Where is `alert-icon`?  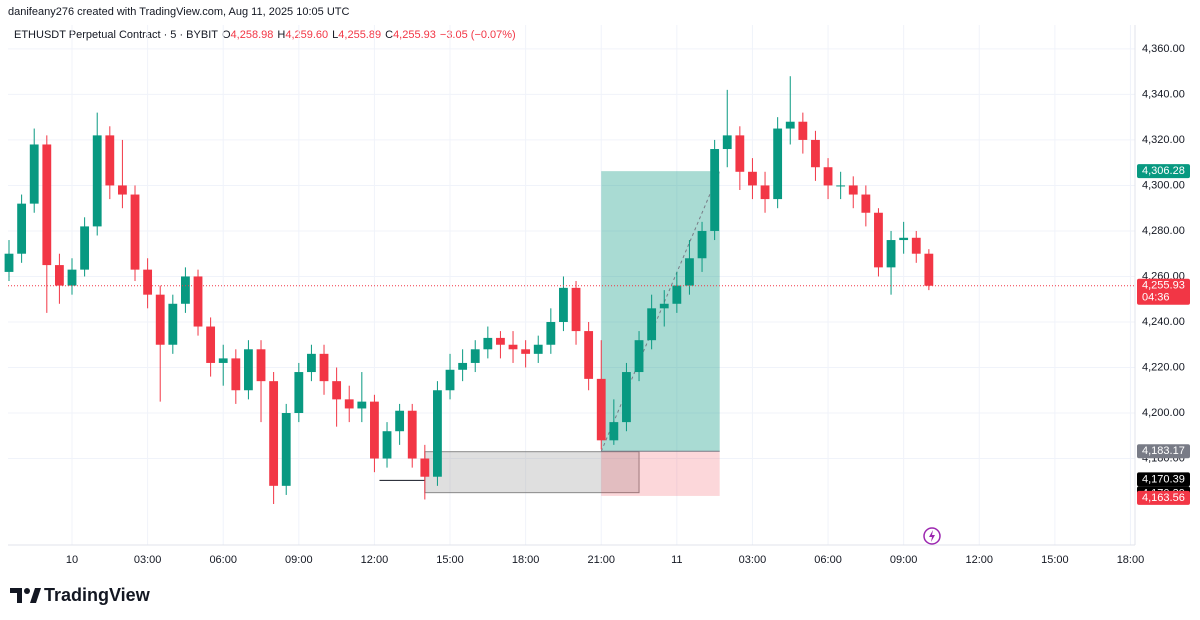
alert-icon is located at coordinates (932, 536).